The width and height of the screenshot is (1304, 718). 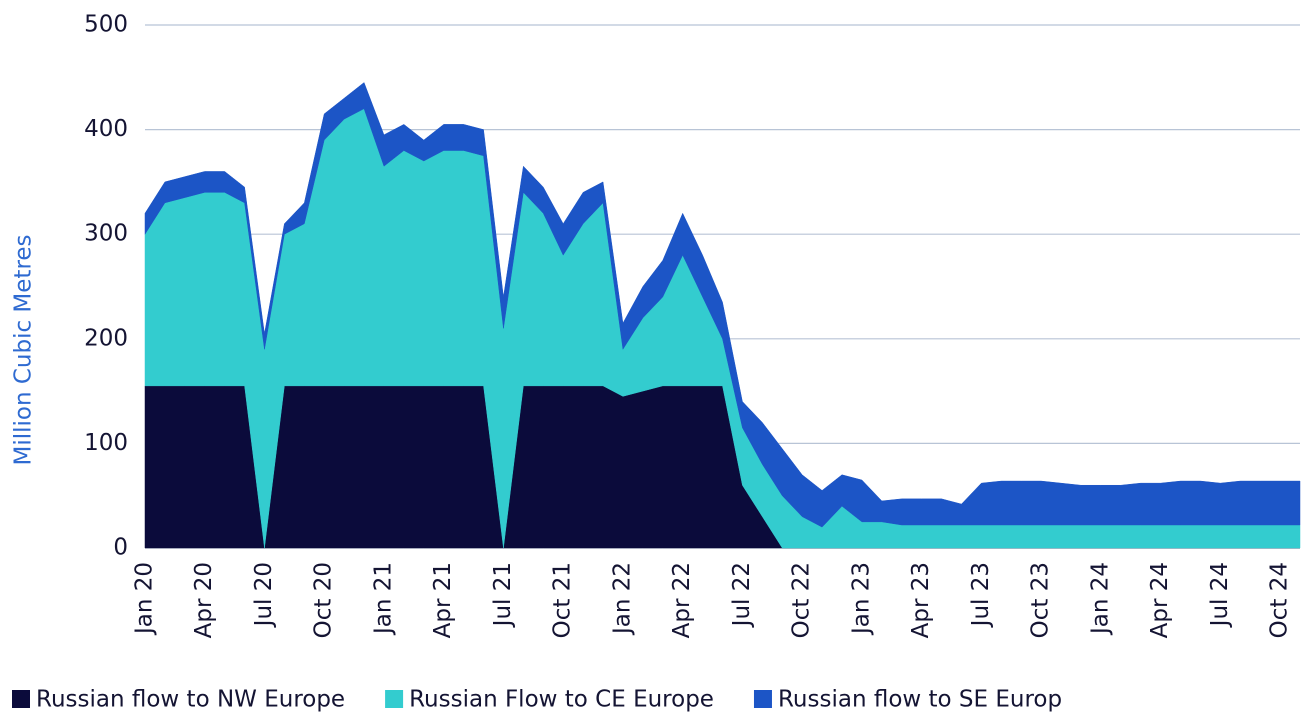 I want to click on x-tick-label: Oct 21, so click(x=563, y=600).